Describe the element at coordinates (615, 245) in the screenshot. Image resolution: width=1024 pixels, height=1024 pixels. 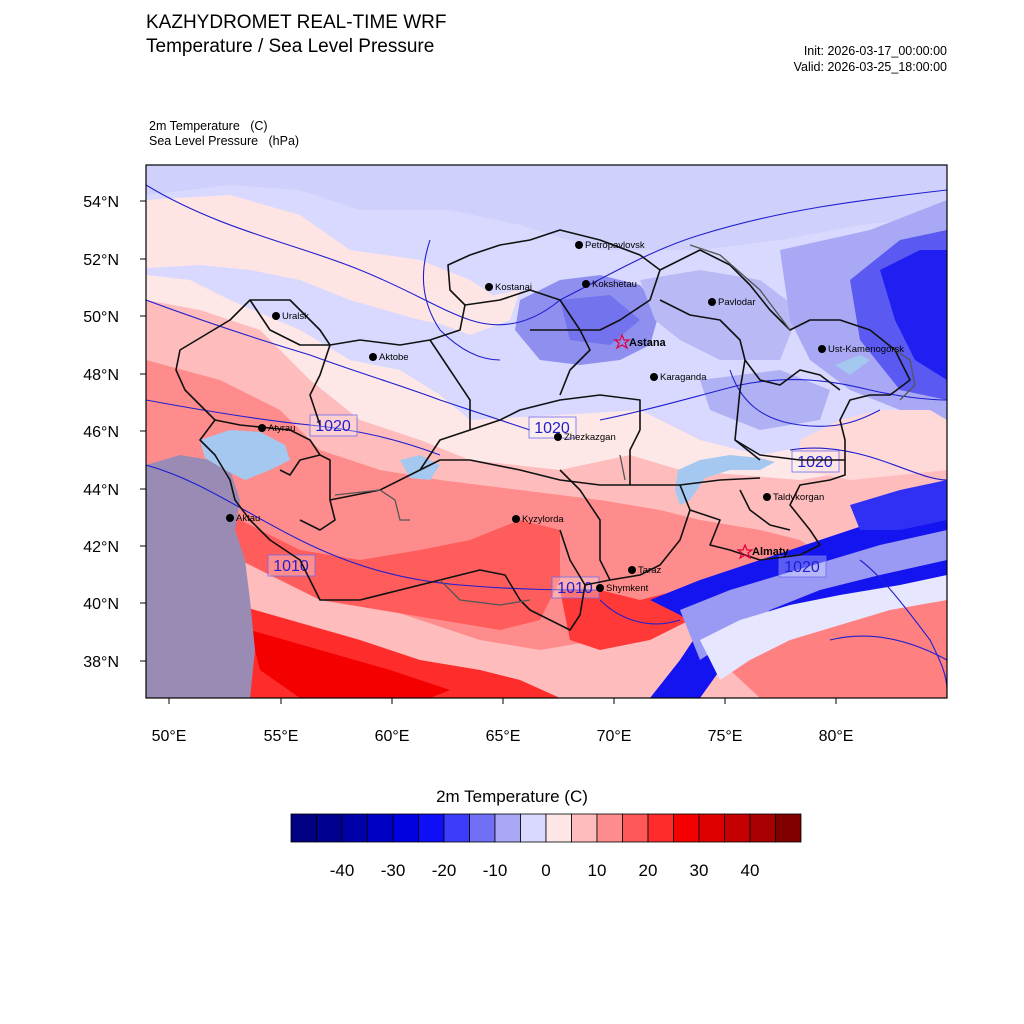
I see `city-label: Petropavlovsk` at that location.